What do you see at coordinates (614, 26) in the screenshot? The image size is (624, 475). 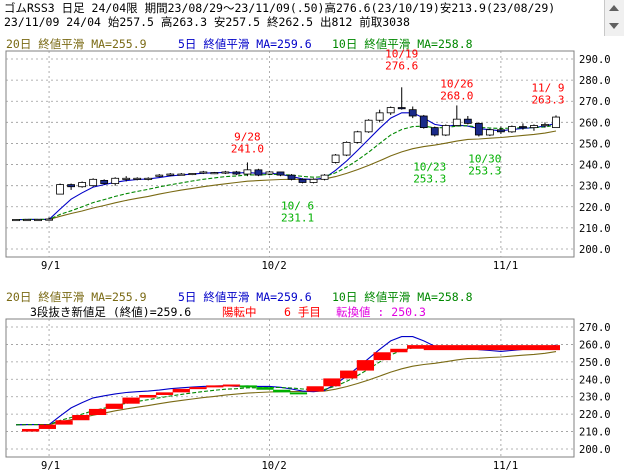 I see `scroll-down-icon` at bounding box center [614, 26].